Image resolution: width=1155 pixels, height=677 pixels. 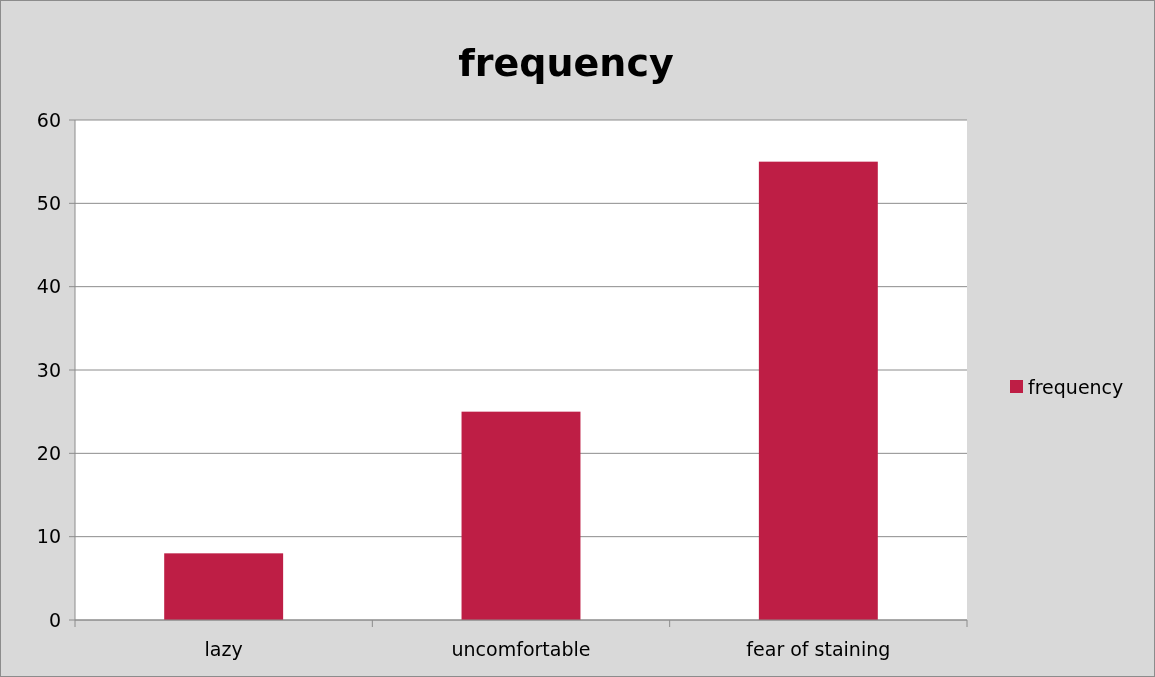 What do you see at coordinates (1076, 386) in the screenshot?
I see `legend-label: frequency` at bounding box center [1076, 386].